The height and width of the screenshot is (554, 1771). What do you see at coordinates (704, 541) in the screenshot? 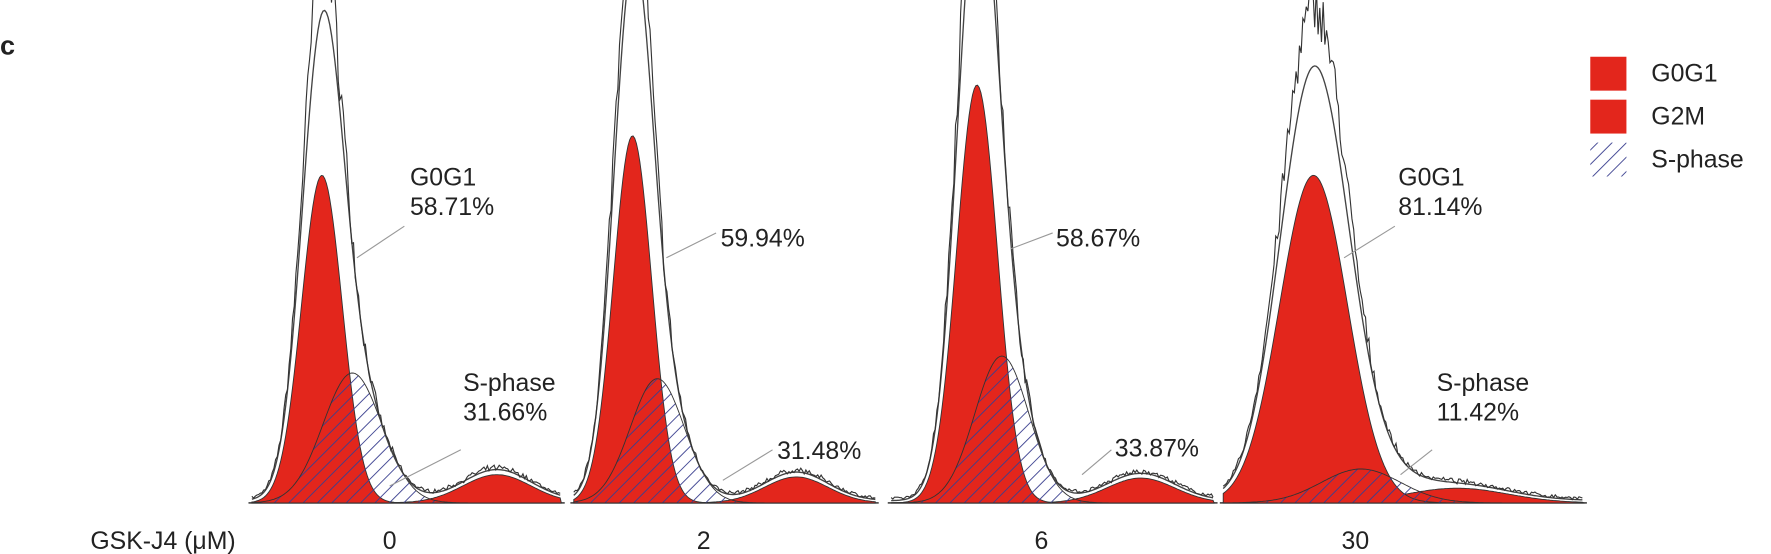
I see `dose-label: 2` at bounding box center [704, 541].